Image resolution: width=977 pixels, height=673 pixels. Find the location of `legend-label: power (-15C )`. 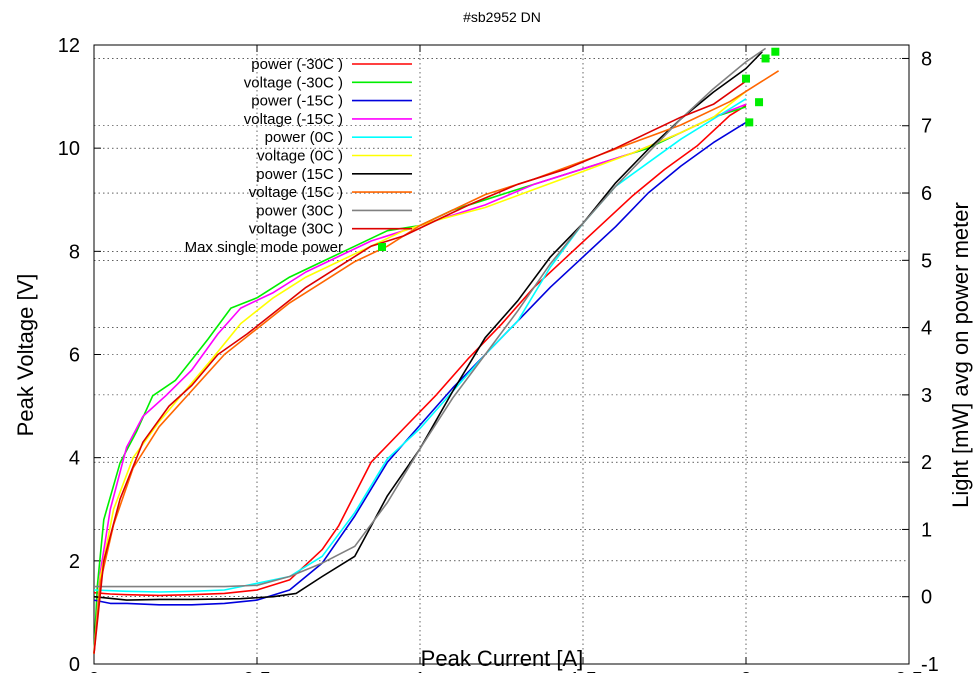

legend-label: power (-15C ) is located at coordinates (297, 101).